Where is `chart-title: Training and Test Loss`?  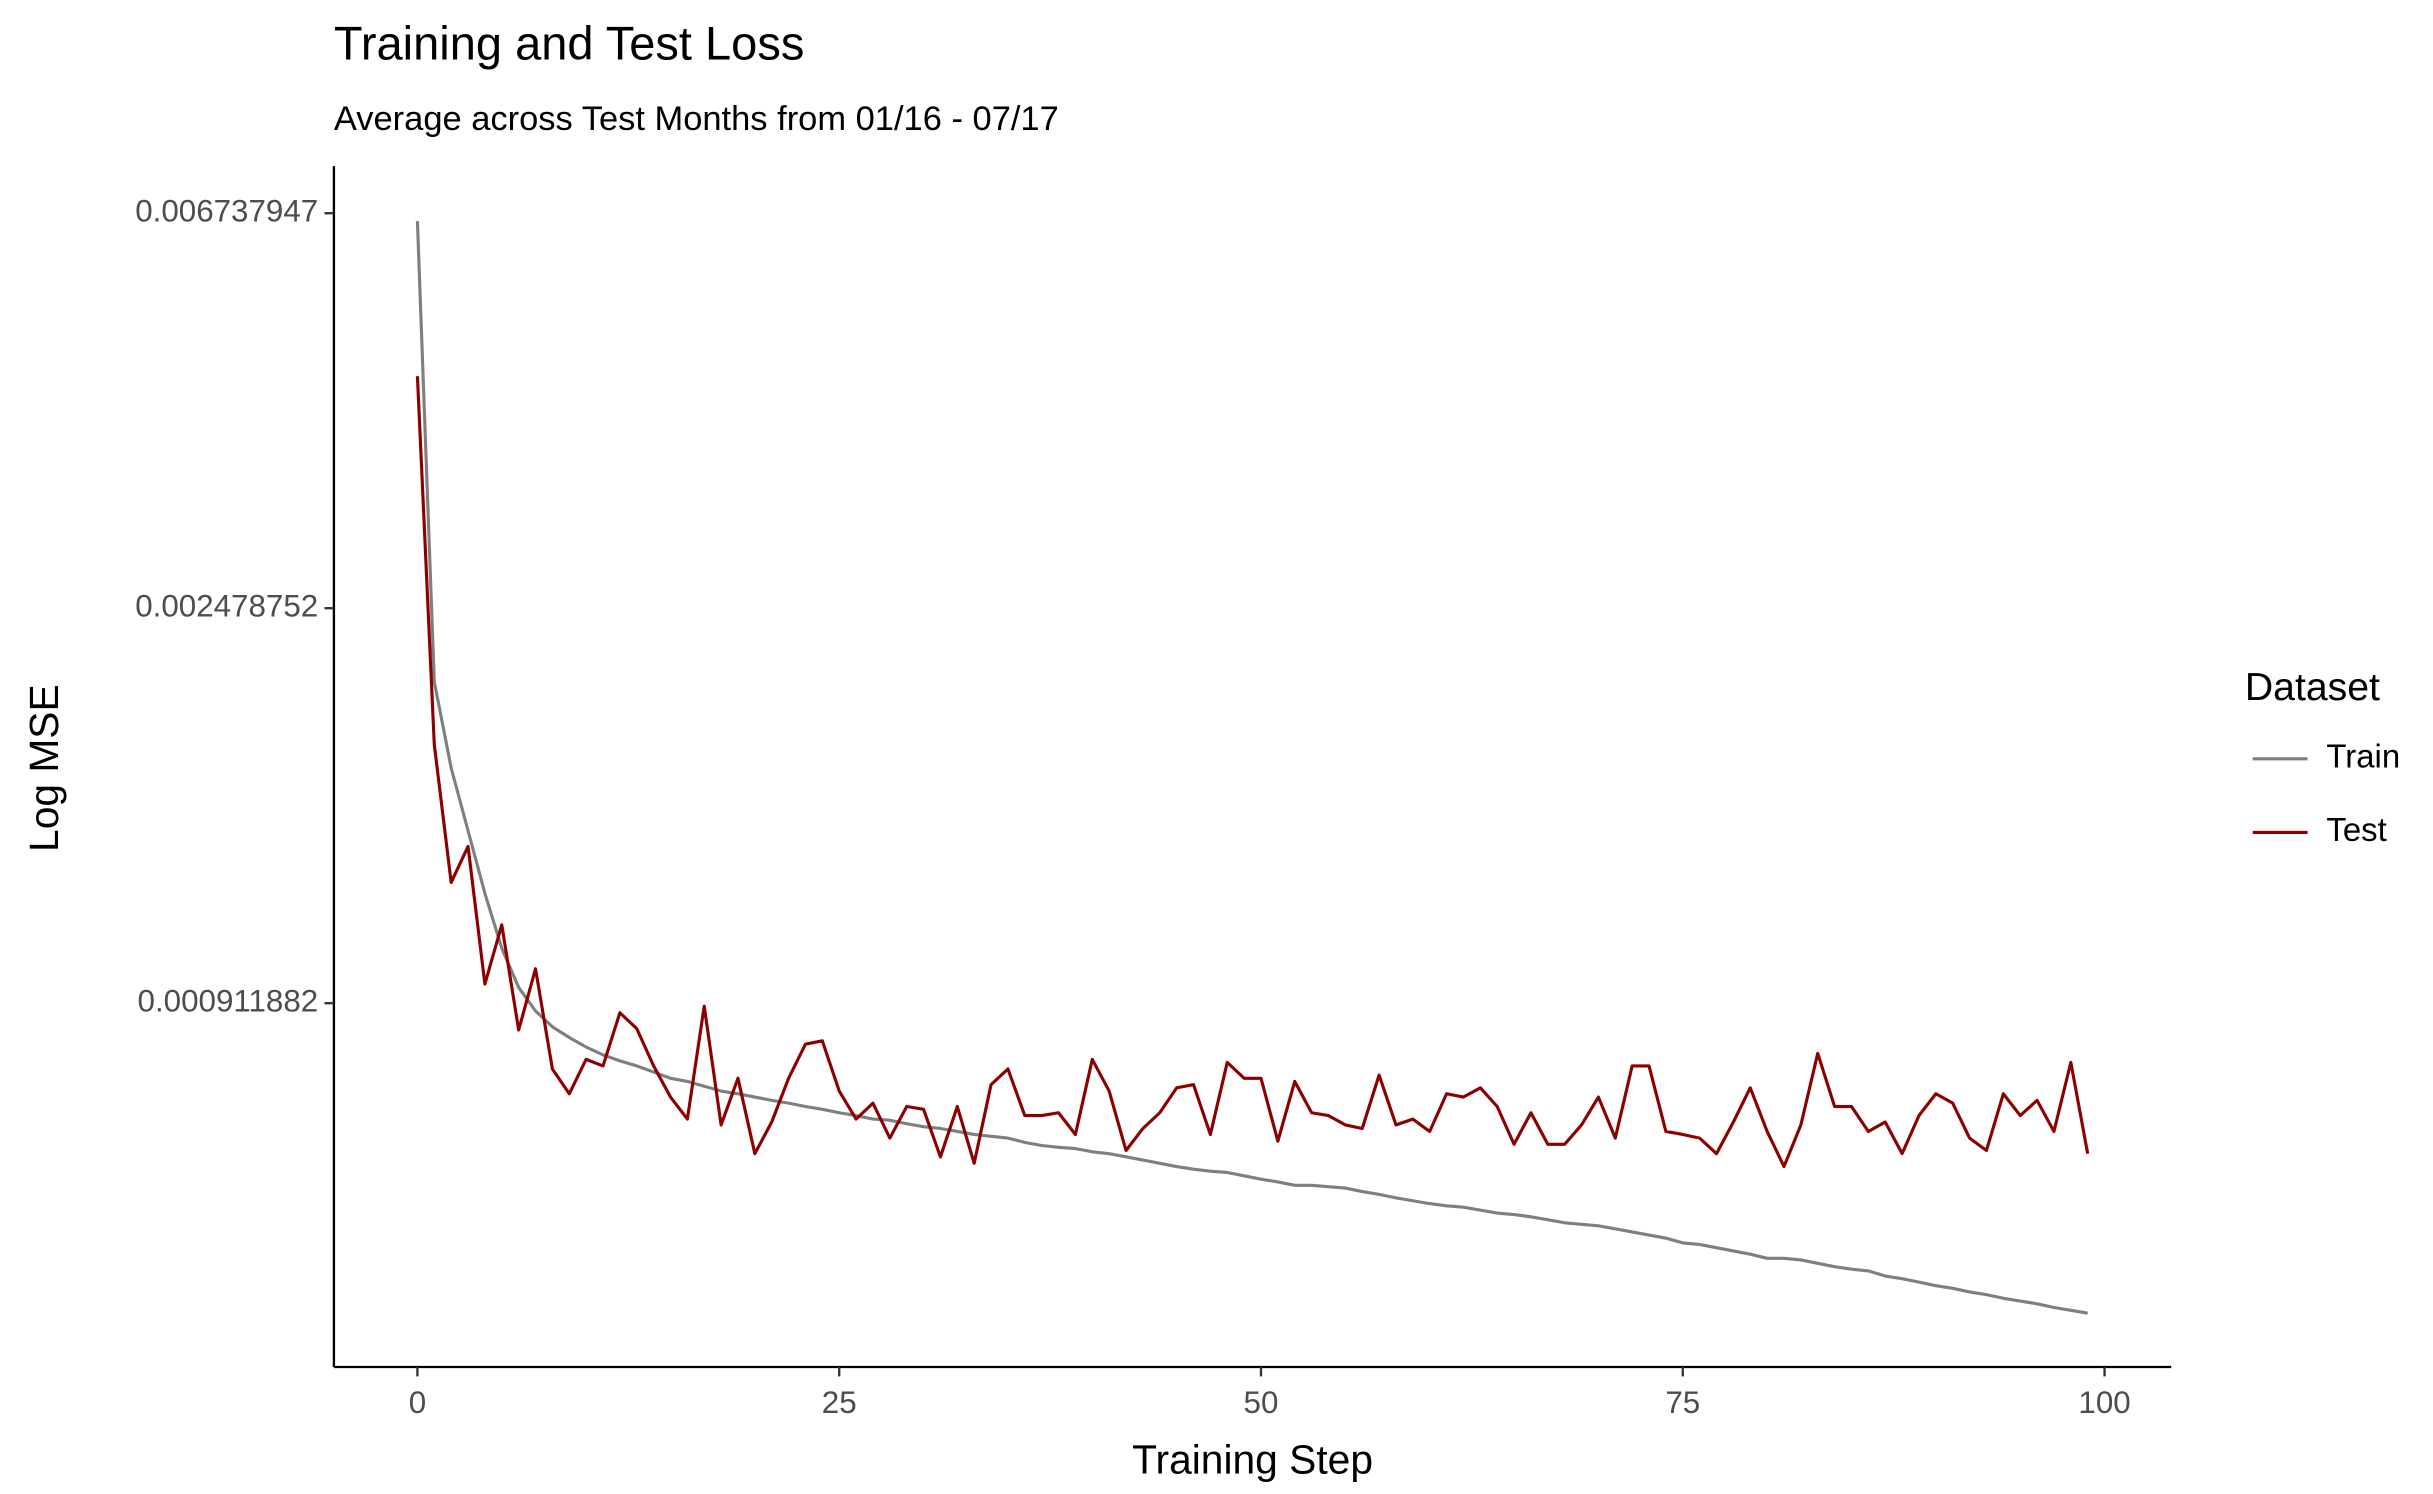
chart-title: Training and Test Loss is located at coordinates (569, 42).